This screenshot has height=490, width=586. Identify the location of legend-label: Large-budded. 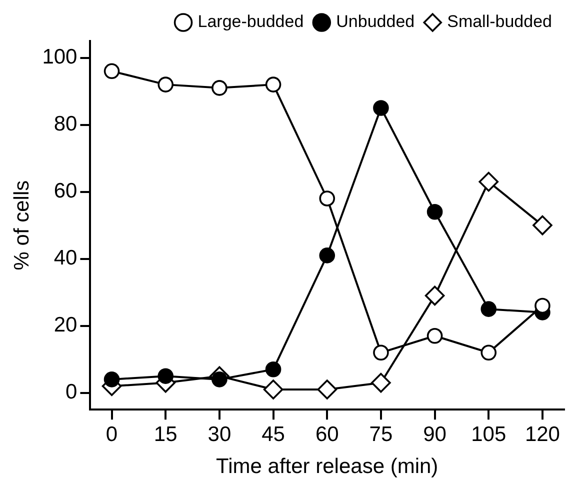
(251, 22).